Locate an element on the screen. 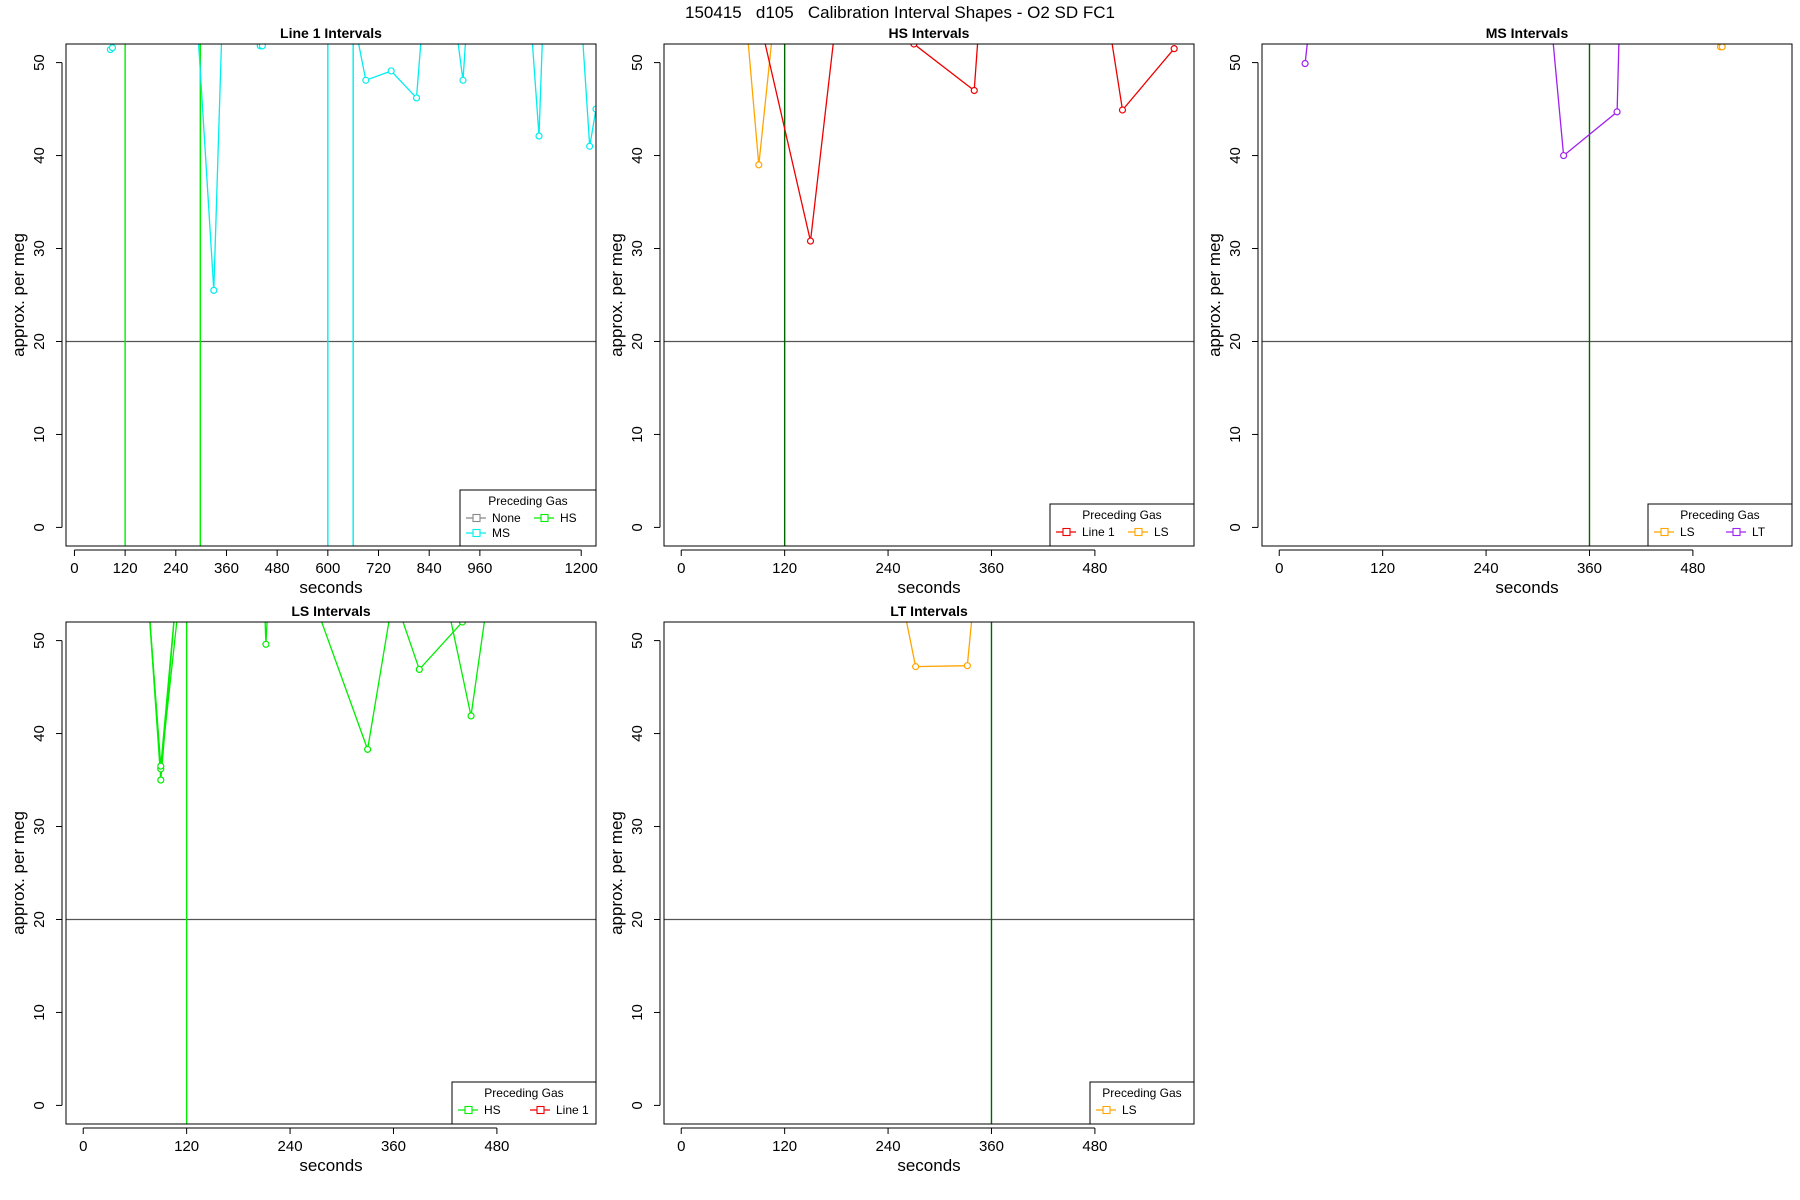 Image resolution: width=1800 pixels, height=1200 pixels. plot-frame is located at coordinates (929, 873).